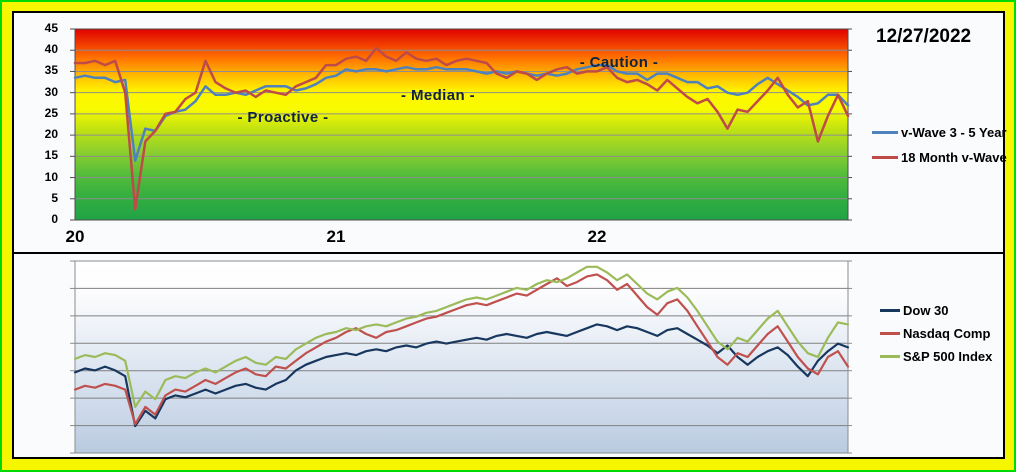  What do you see at coordinates (51, 112) in the screenshot?
I see `y-tick-label: 25` at bounding box center [51, 112].